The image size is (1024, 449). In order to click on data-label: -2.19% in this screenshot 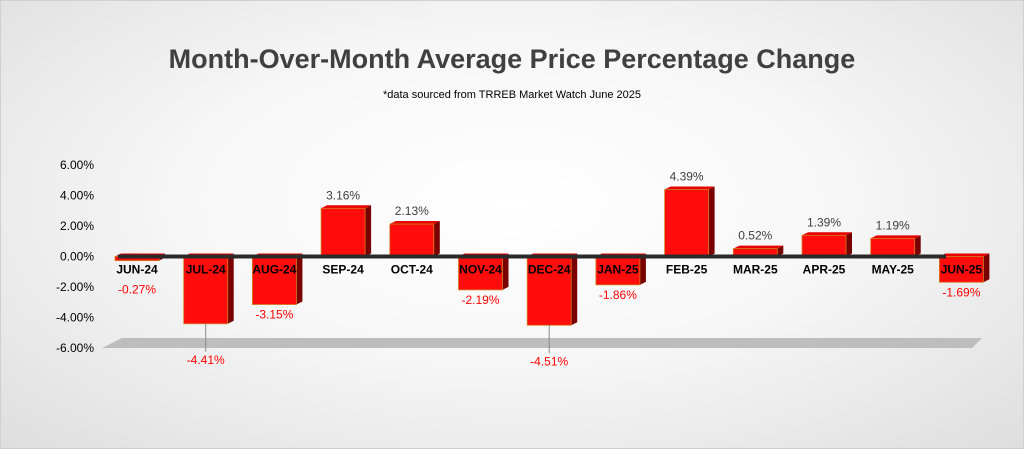, I will do `click(480, 300)`.